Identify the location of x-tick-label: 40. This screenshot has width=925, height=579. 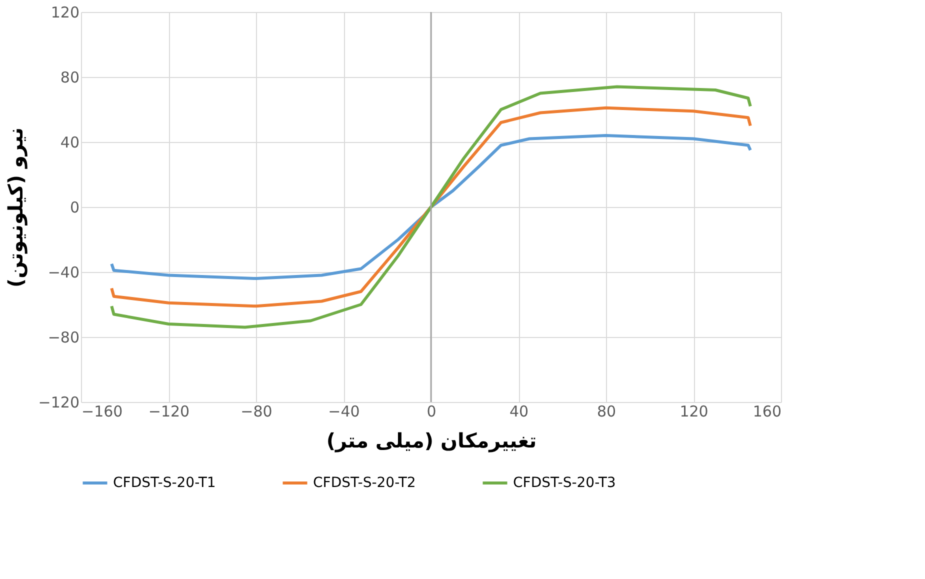
(519, 411).